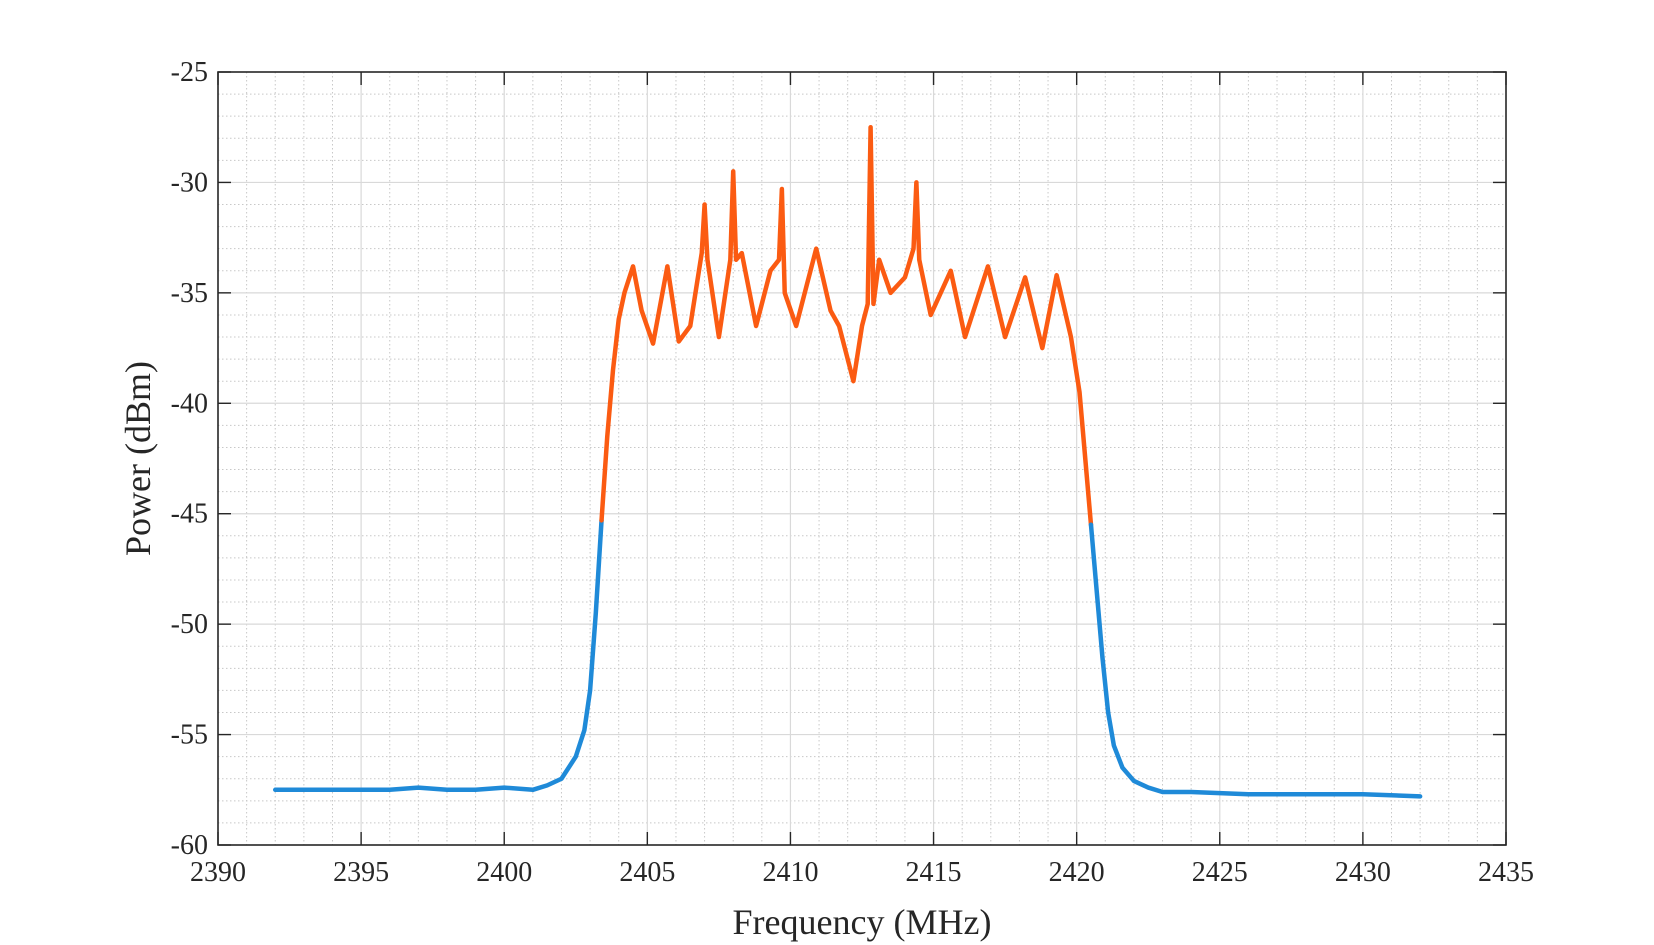 This screenshot has height=945, width=1654. Describe the element at coordinates (189, 735) in the screenshot. I see `y-tick-label: -55` at that location.